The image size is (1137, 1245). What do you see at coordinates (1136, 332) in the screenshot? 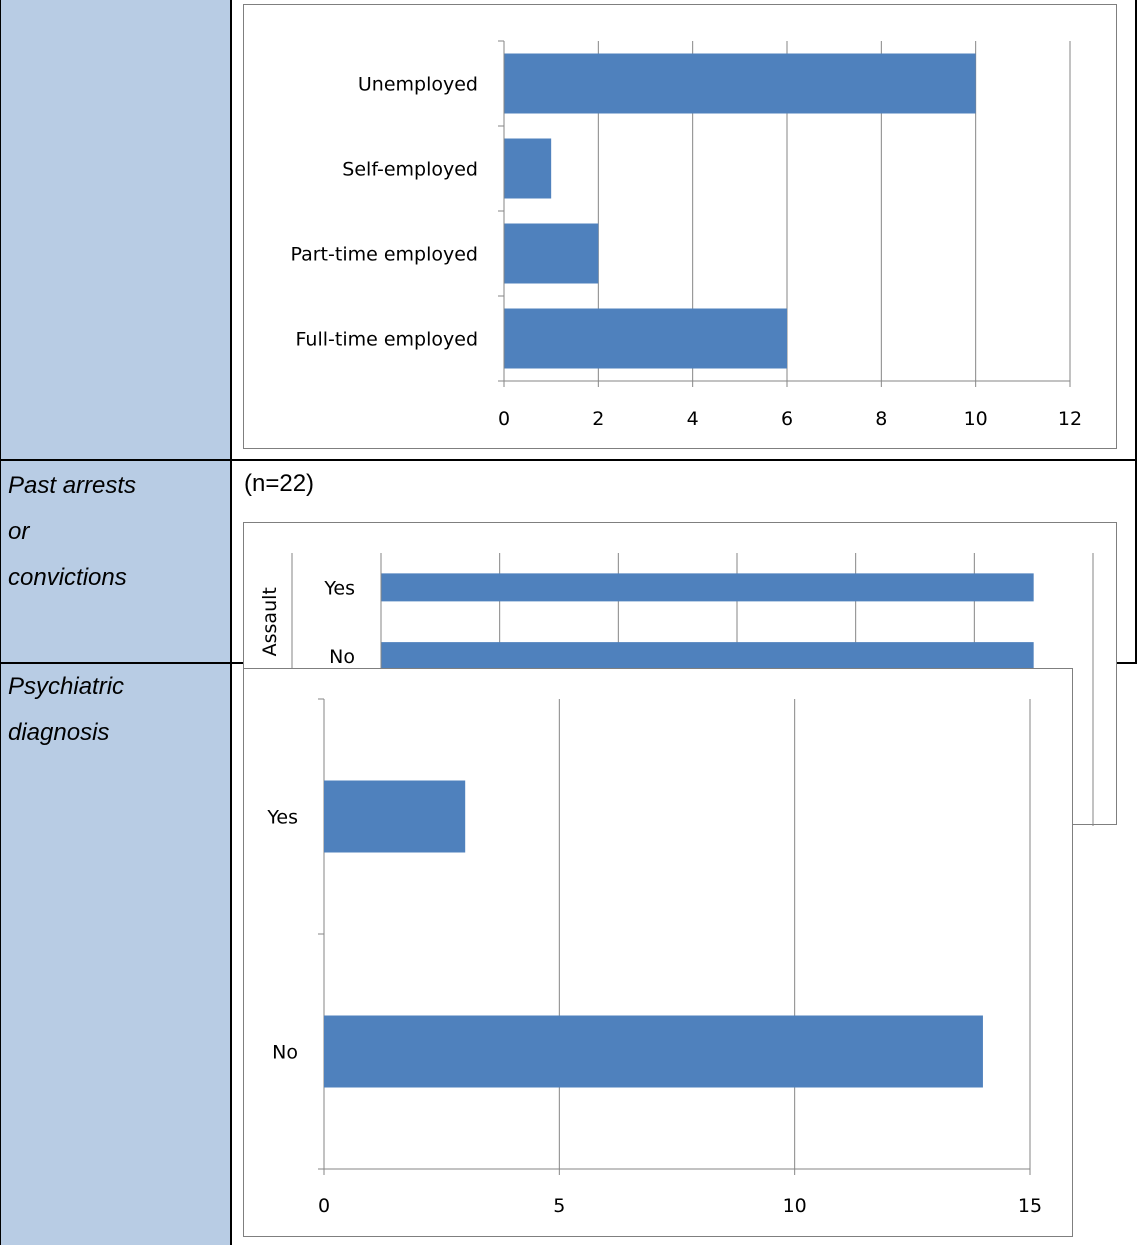
I see `table-border-right` at bounding box center [1136, 332].